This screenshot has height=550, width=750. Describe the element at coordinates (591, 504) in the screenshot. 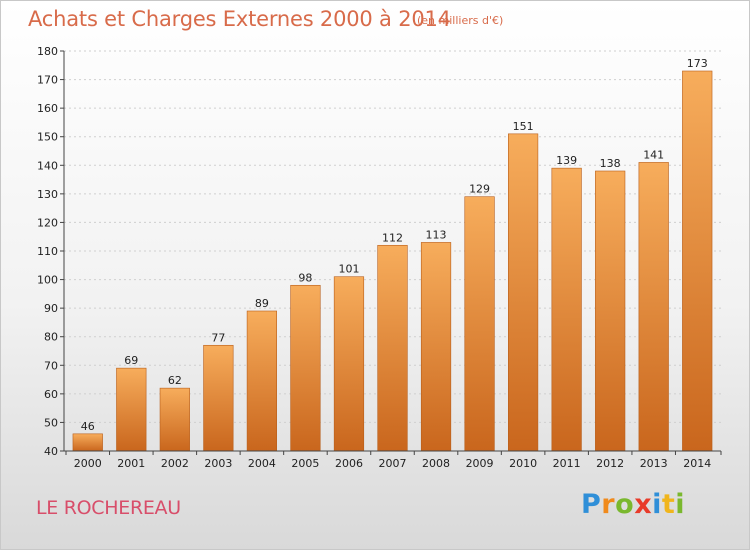

I see `logo-letter: P` at that location.